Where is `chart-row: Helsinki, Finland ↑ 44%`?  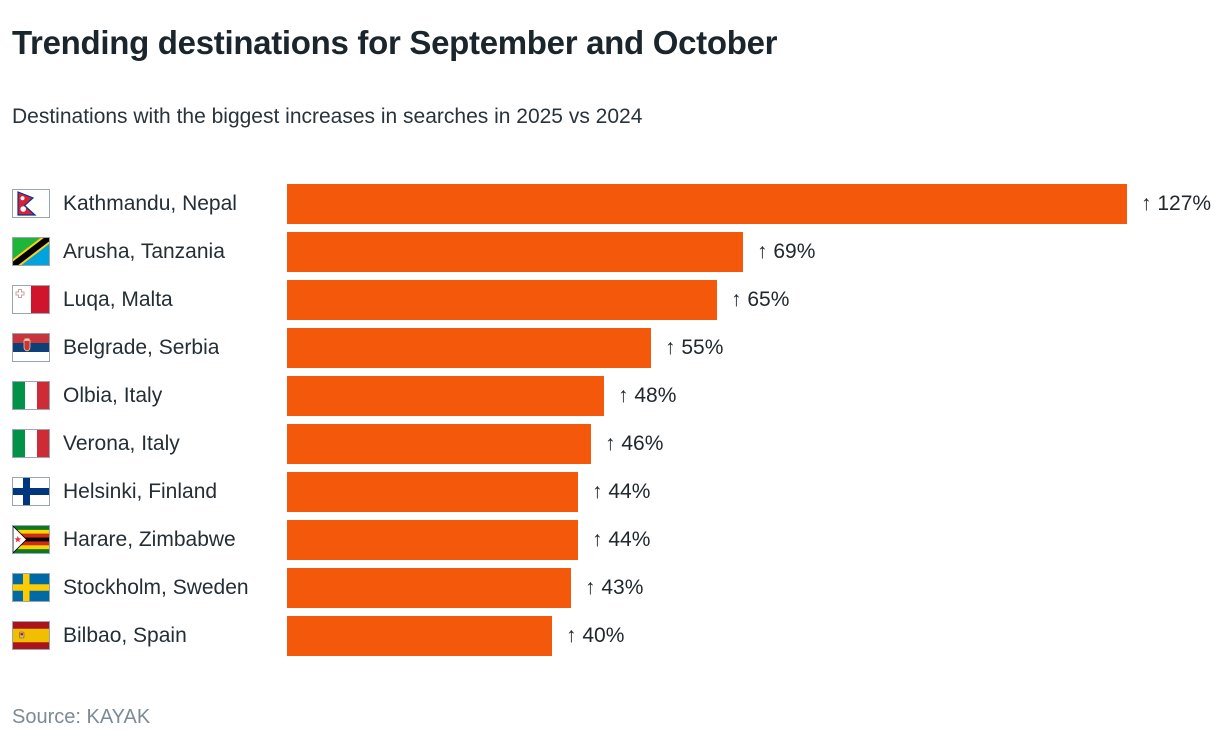 chart-row: Helsinki, Finland ↑ 44% is located at coordinates (610, 491).